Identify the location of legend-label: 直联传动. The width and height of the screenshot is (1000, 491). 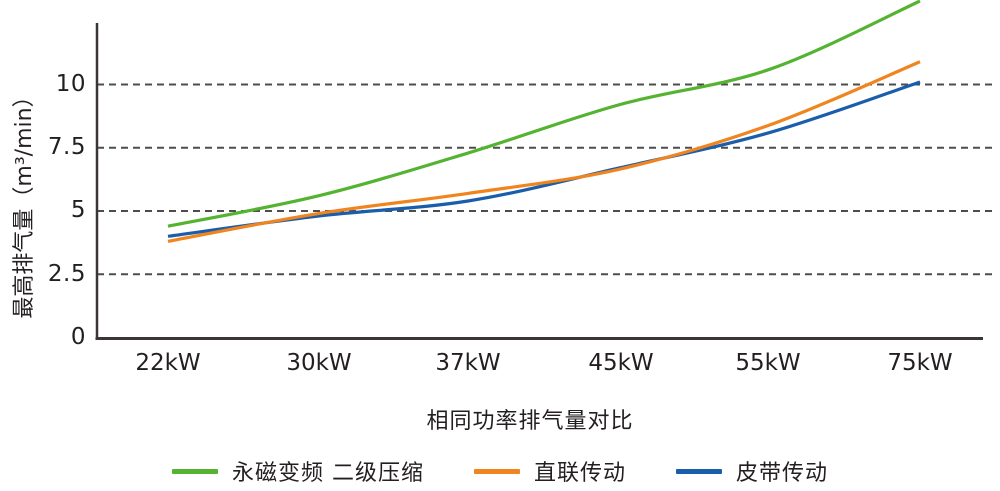
(579, 473).